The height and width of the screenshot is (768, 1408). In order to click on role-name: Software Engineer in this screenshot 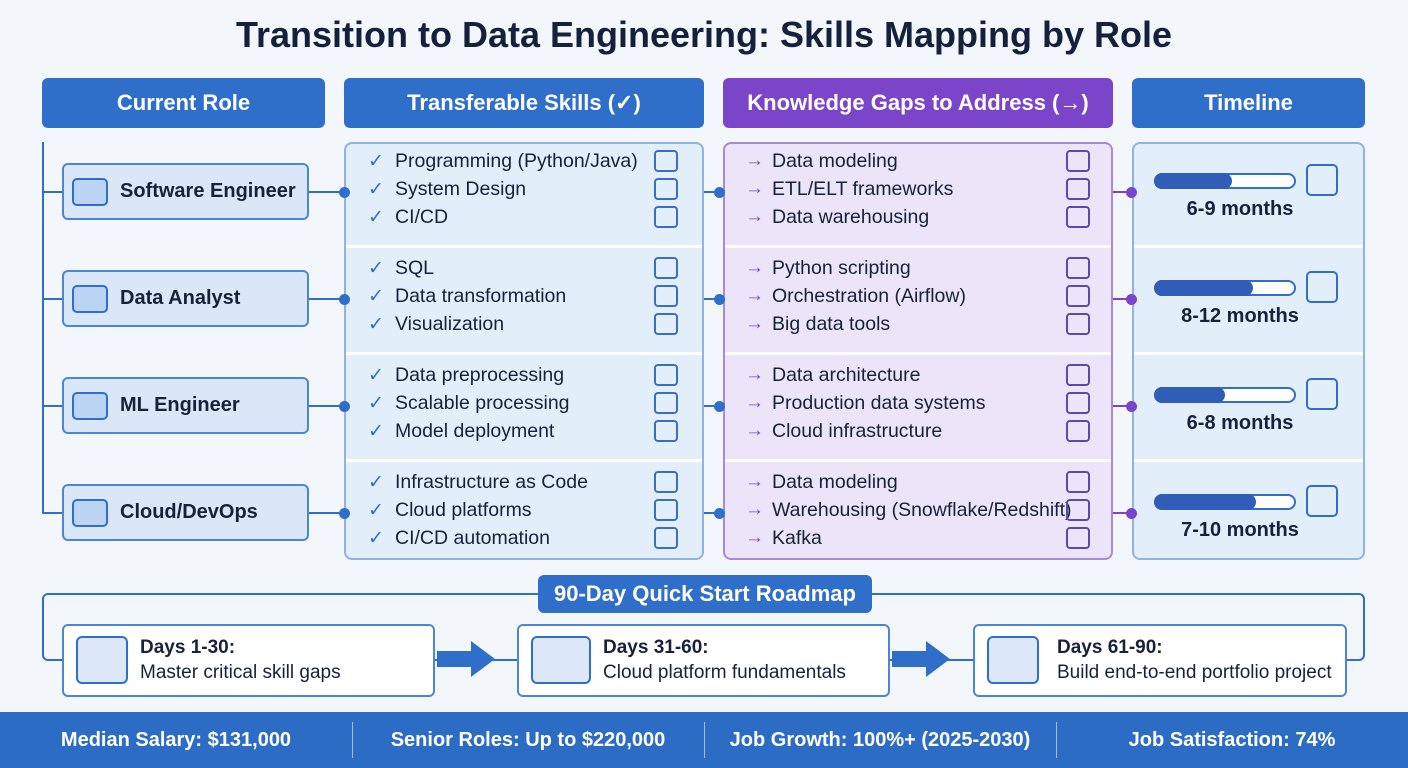, I will do `click(208, 191)`.